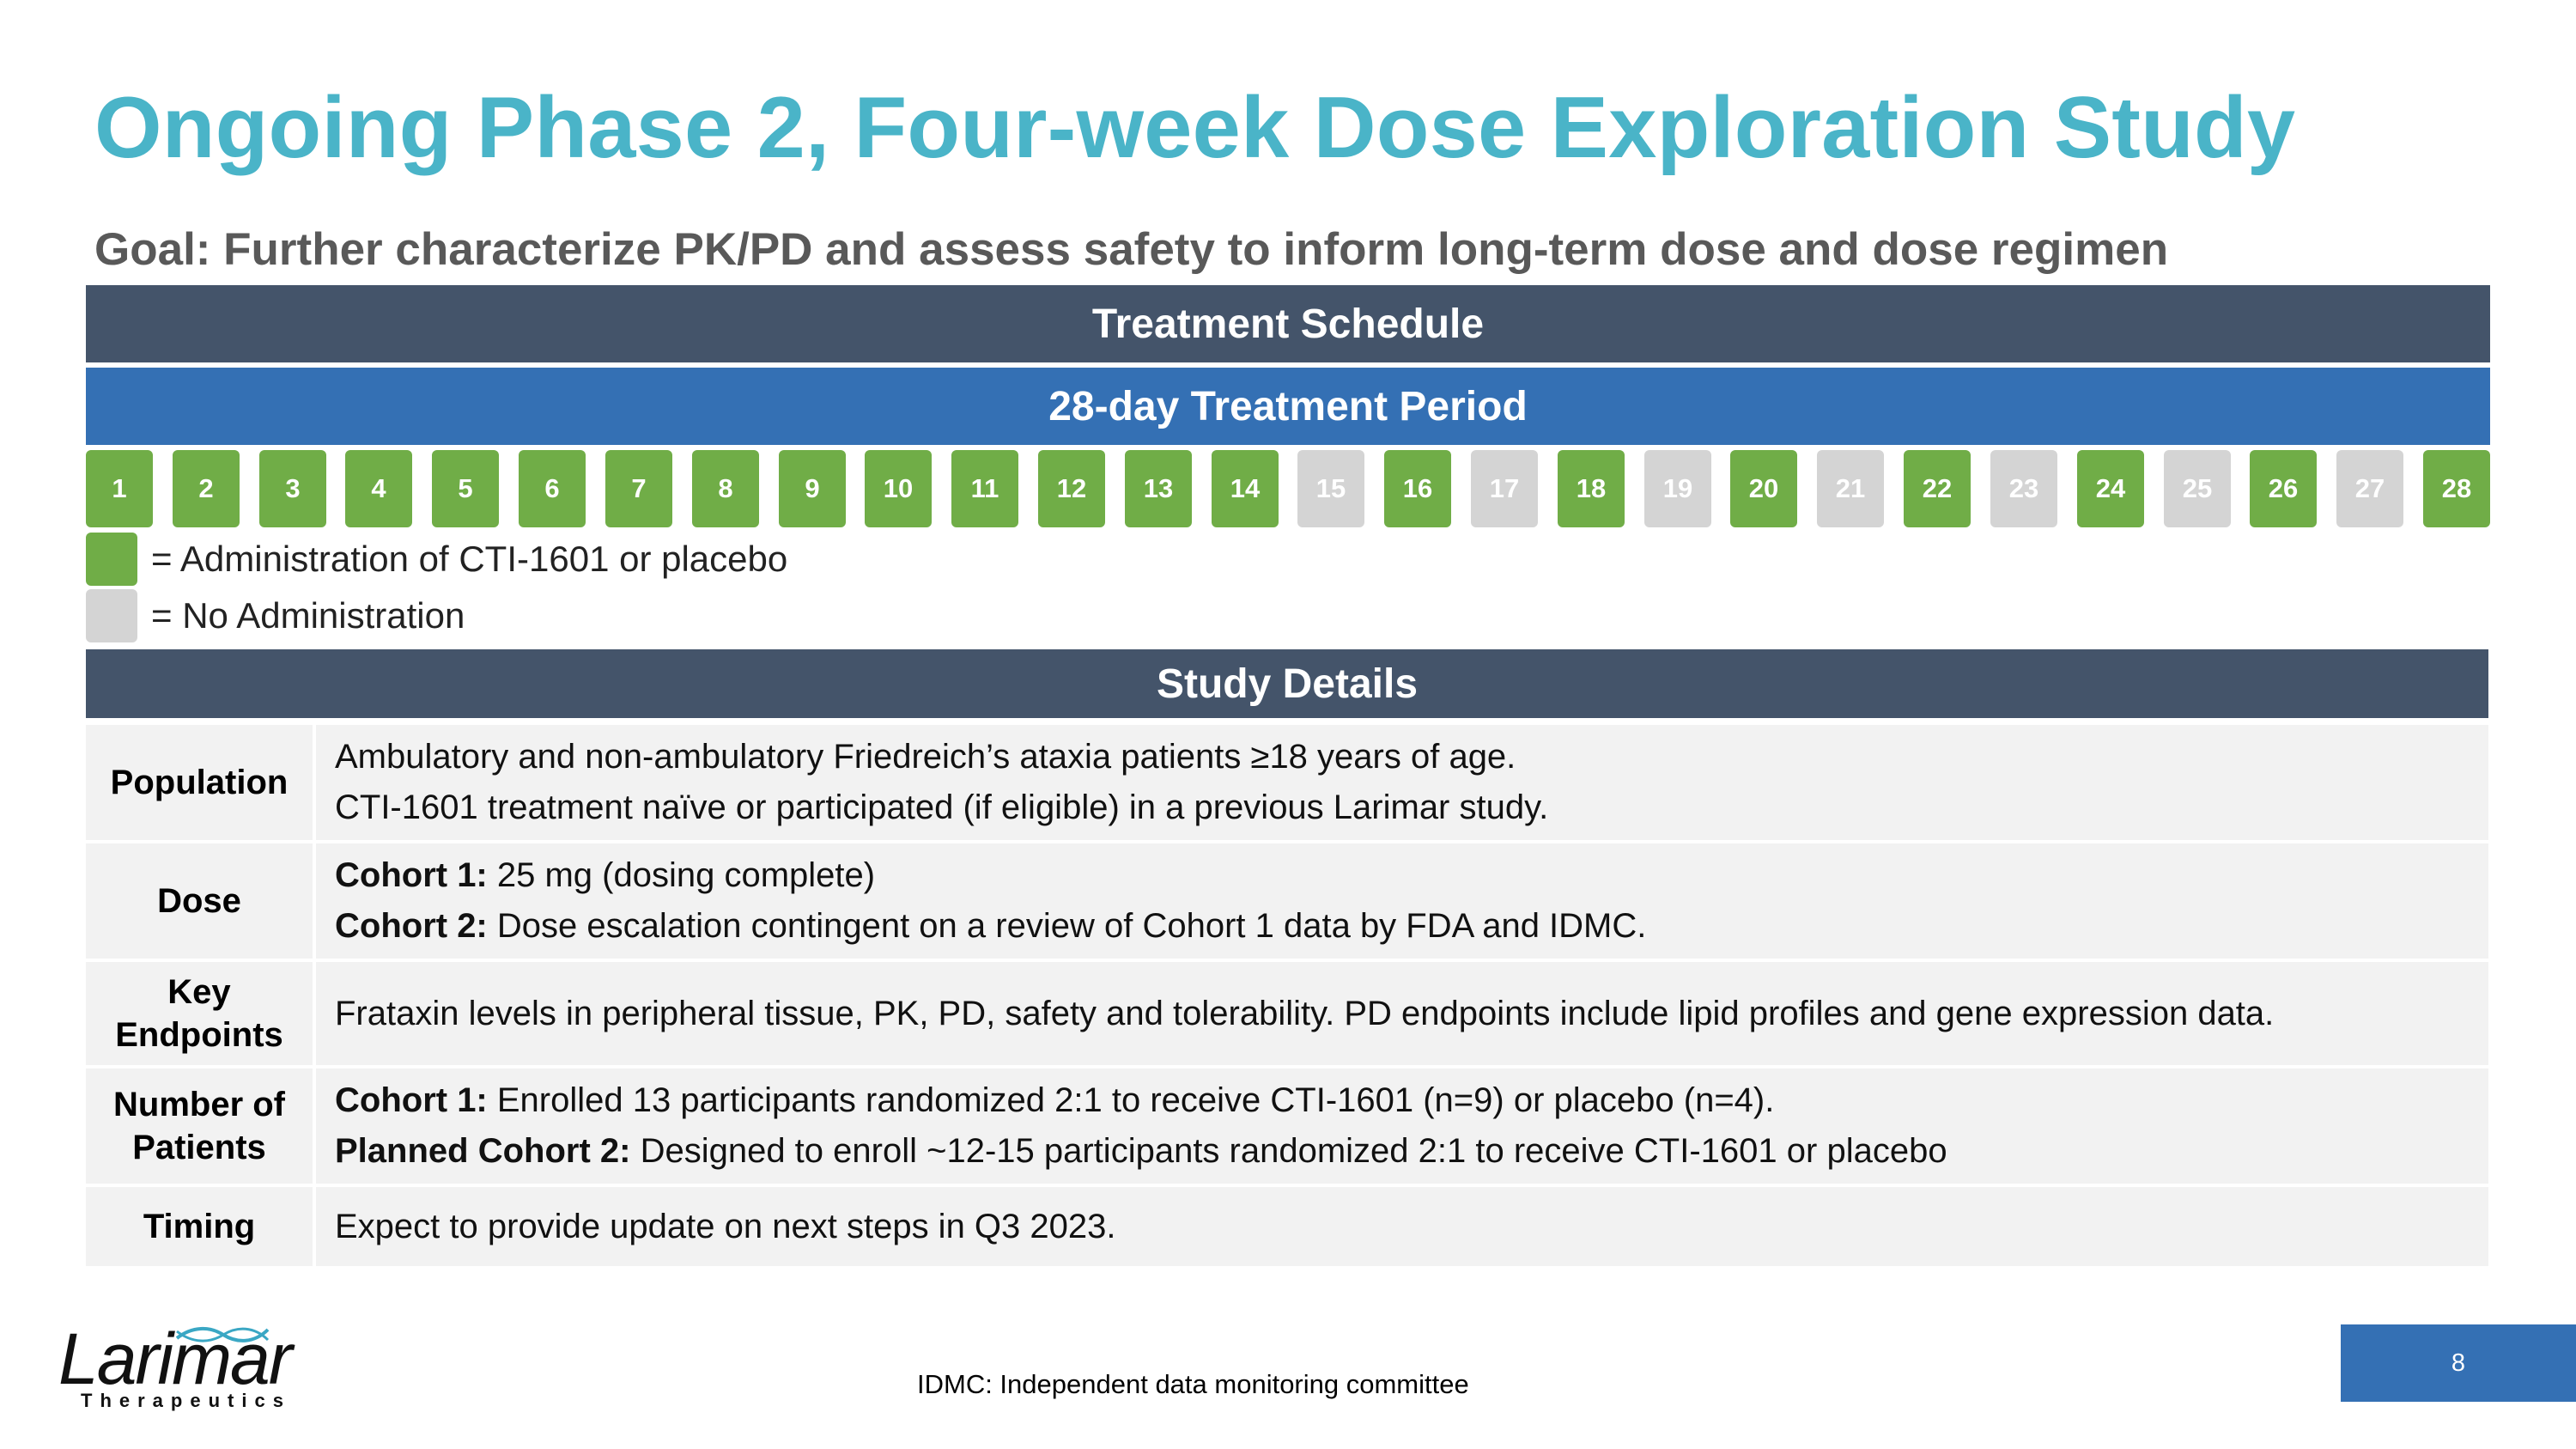 This screenshot has height=1449, width=2576. Describe the element at coordinates (2197, 488) in the screenshot. I see `day-25: 25` at that location.